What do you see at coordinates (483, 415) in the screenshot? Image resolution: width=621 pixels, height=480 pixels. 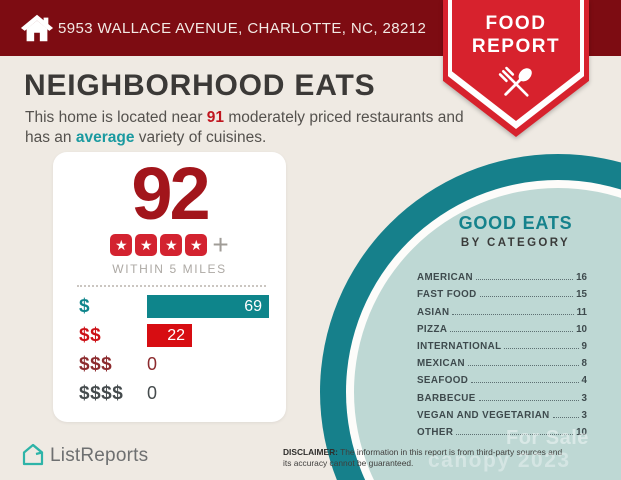 I see `category-label: VEGAN AND VEGETARIAN` at bounding box center [483, 415].